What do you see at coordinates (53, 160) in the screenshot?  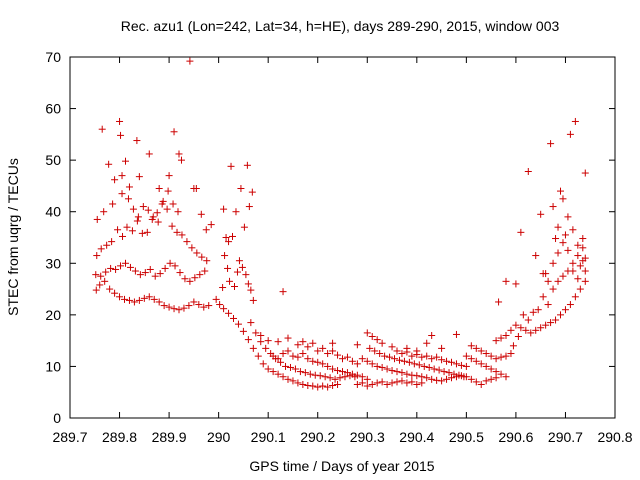 I see `y-tick-label: 50` at bounding box center [53, 160].